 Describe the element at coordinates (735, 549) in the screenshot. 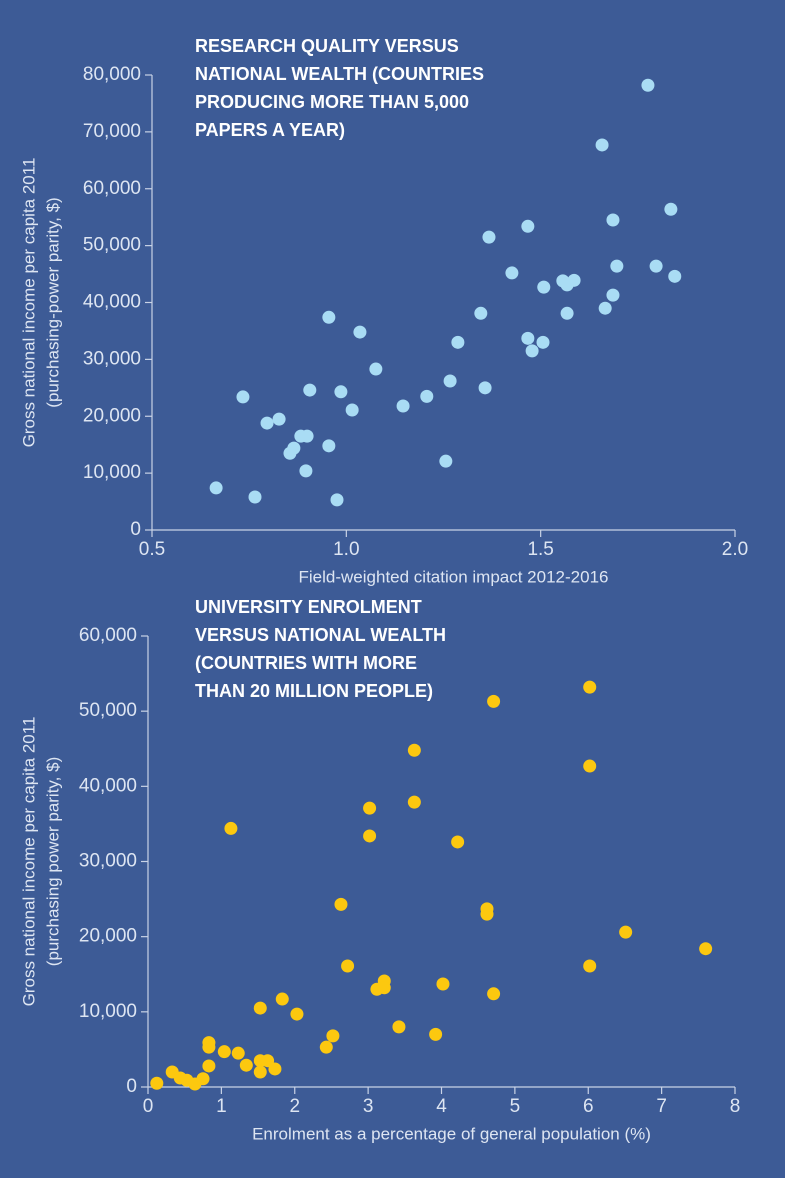

I see `x-tick-label: 2.0` at that location.